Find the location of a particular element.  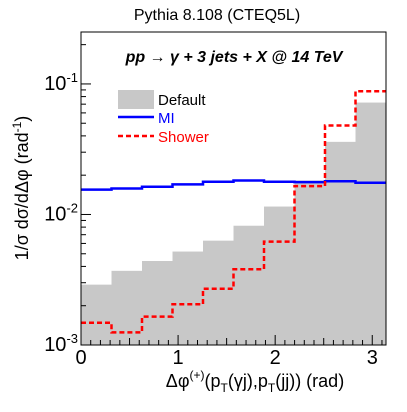

x-tick-label: 3 is located at coordinates (372, 358).